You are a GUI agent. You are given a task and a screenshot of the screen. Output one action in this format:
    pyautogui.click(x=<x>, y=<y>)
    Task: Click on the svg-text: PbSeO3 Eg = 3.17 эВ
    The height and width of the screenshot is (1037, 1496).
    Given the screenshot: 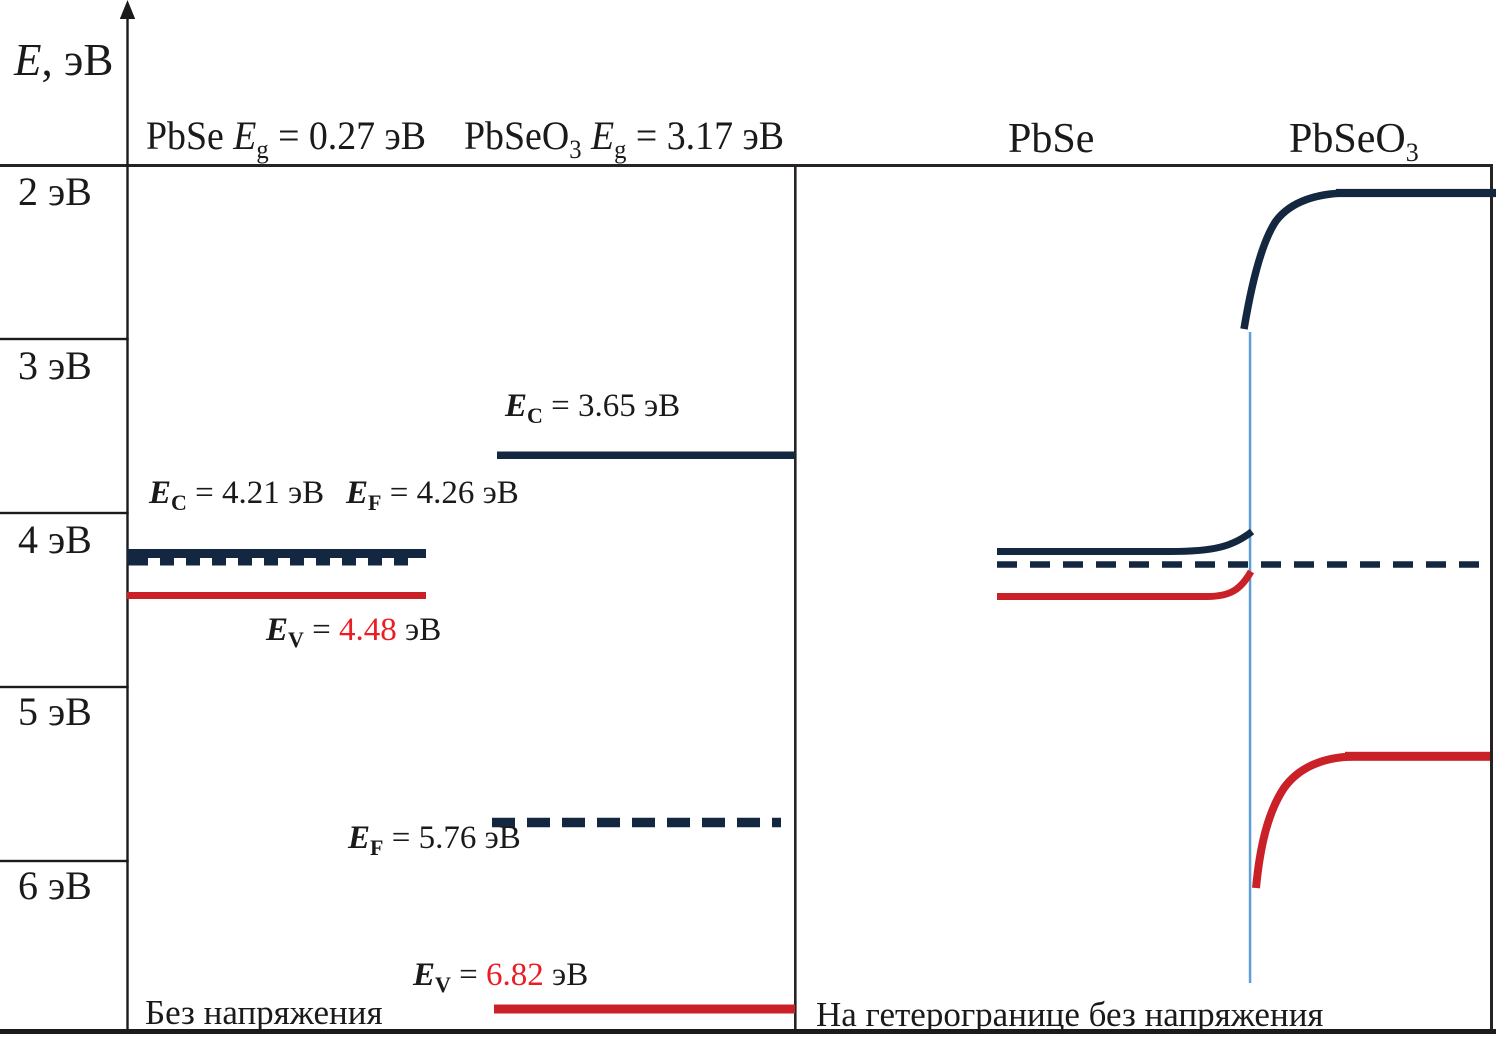 What is the action you would take?
    pyautogui.click(x=624, y=138)
    